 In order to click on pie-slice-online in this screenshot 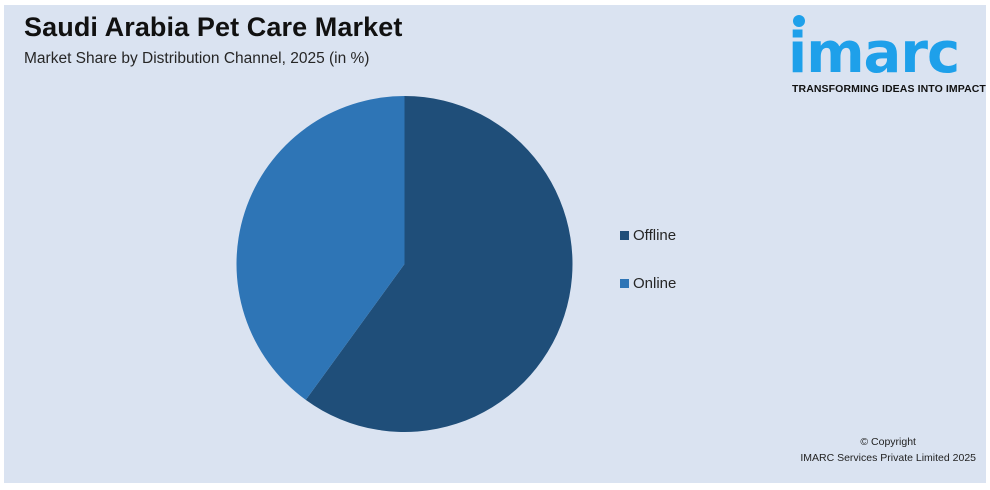, I will do `click(320, 248)`.